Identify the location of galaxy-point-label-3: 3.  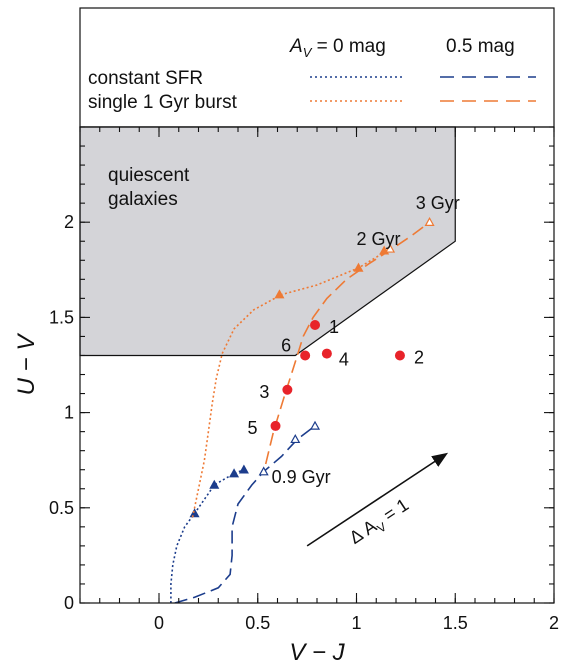
(264, 392).